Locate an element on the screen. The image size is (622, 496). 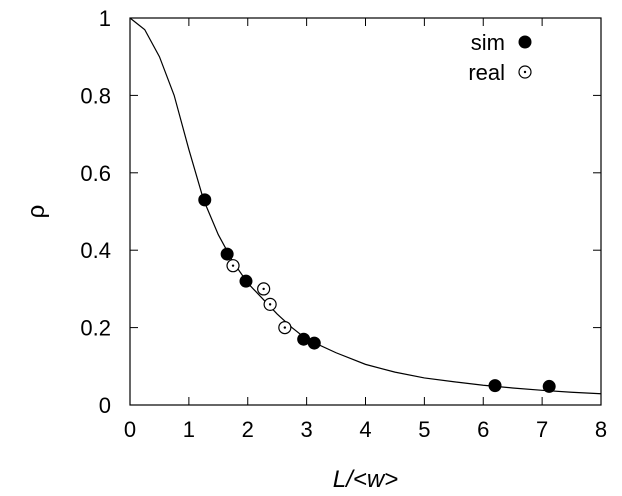
x-tick-label: 8 is located at coordinates (601, 429).